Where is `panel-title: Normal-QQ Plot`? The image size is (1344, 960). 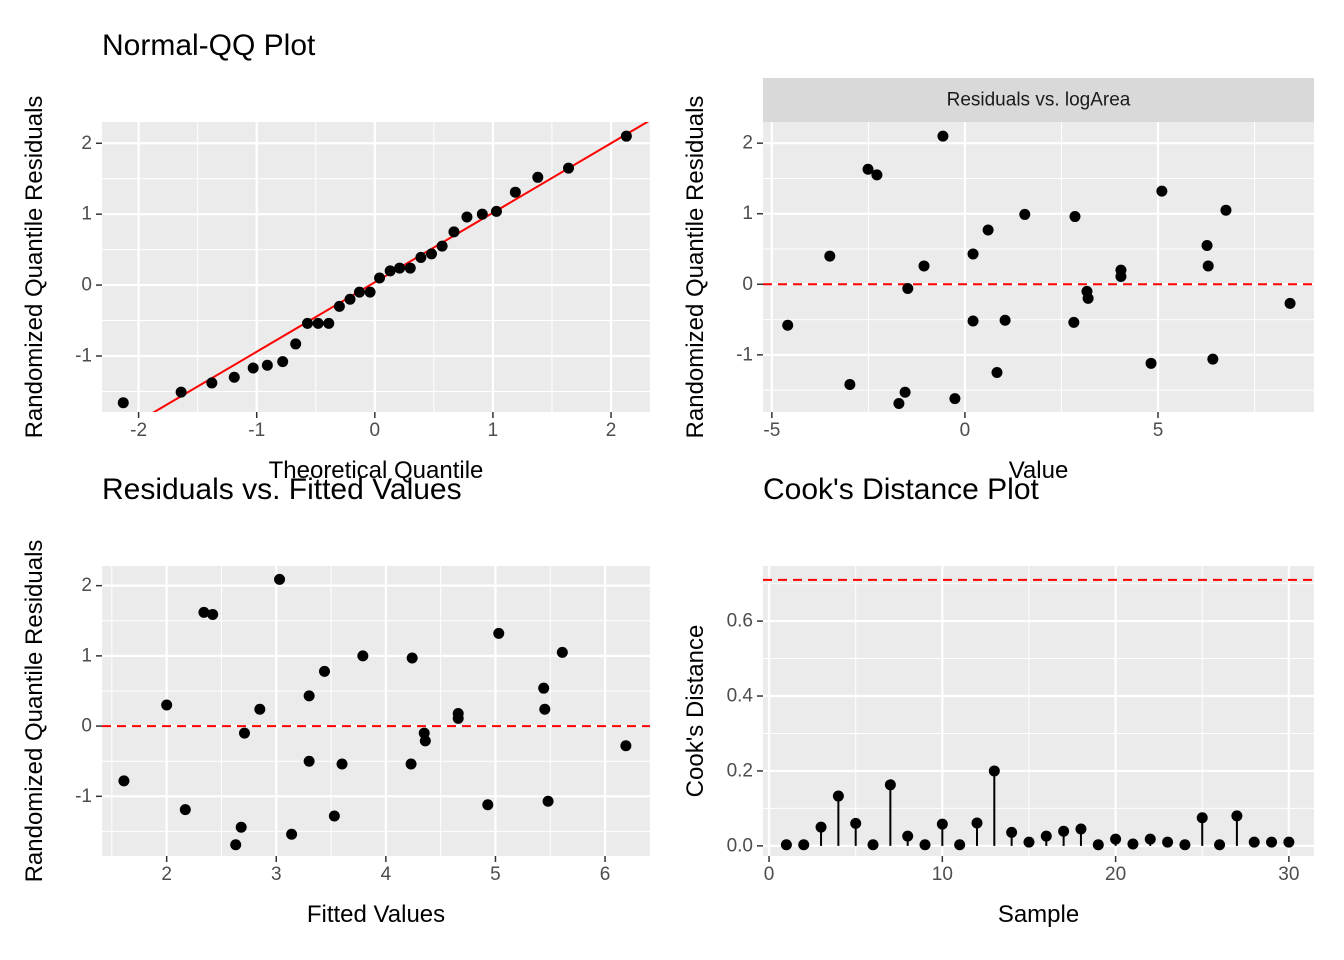
panel-title: Normal-QQ Plot is located at coordinates (209, 45).